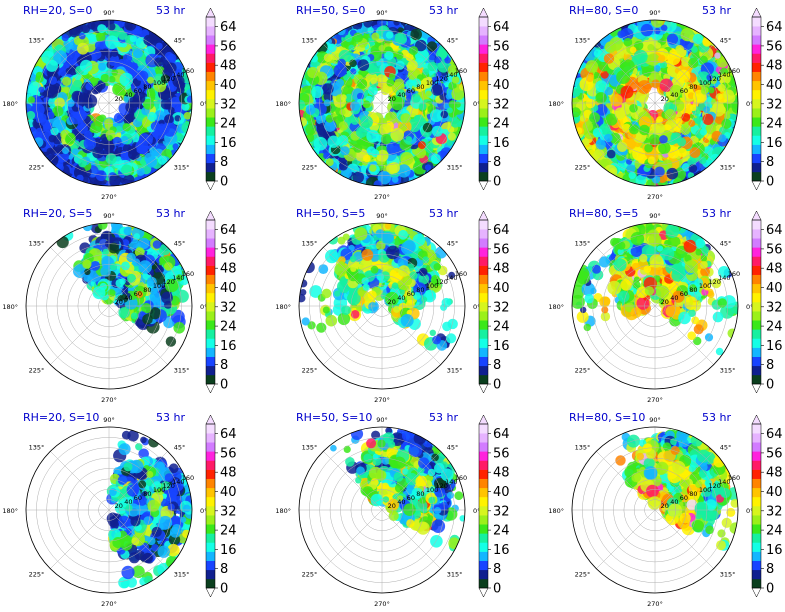 This screenshot has height=612, width=785. Describe the element at coordinates (109, 400) in the screenshot. I see `angle-label: 270°` at that location.